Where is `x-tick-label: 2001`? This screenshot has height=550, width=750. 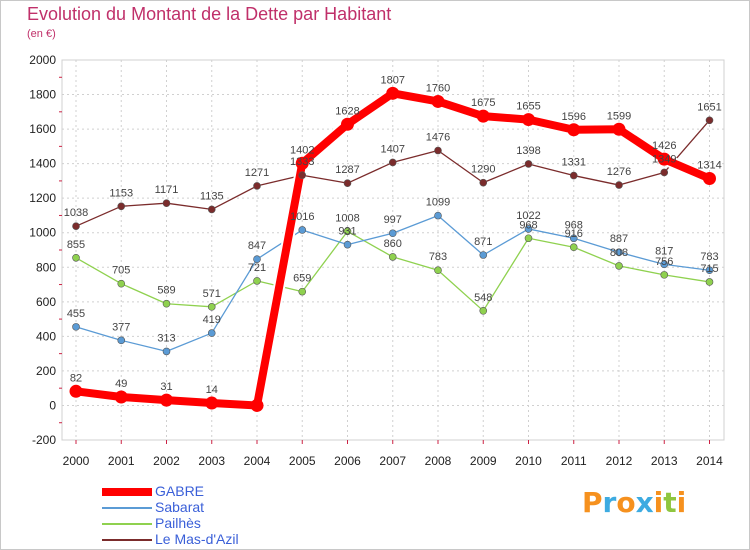
x-tick-label: 2001 is located at coordinates (121, 461).